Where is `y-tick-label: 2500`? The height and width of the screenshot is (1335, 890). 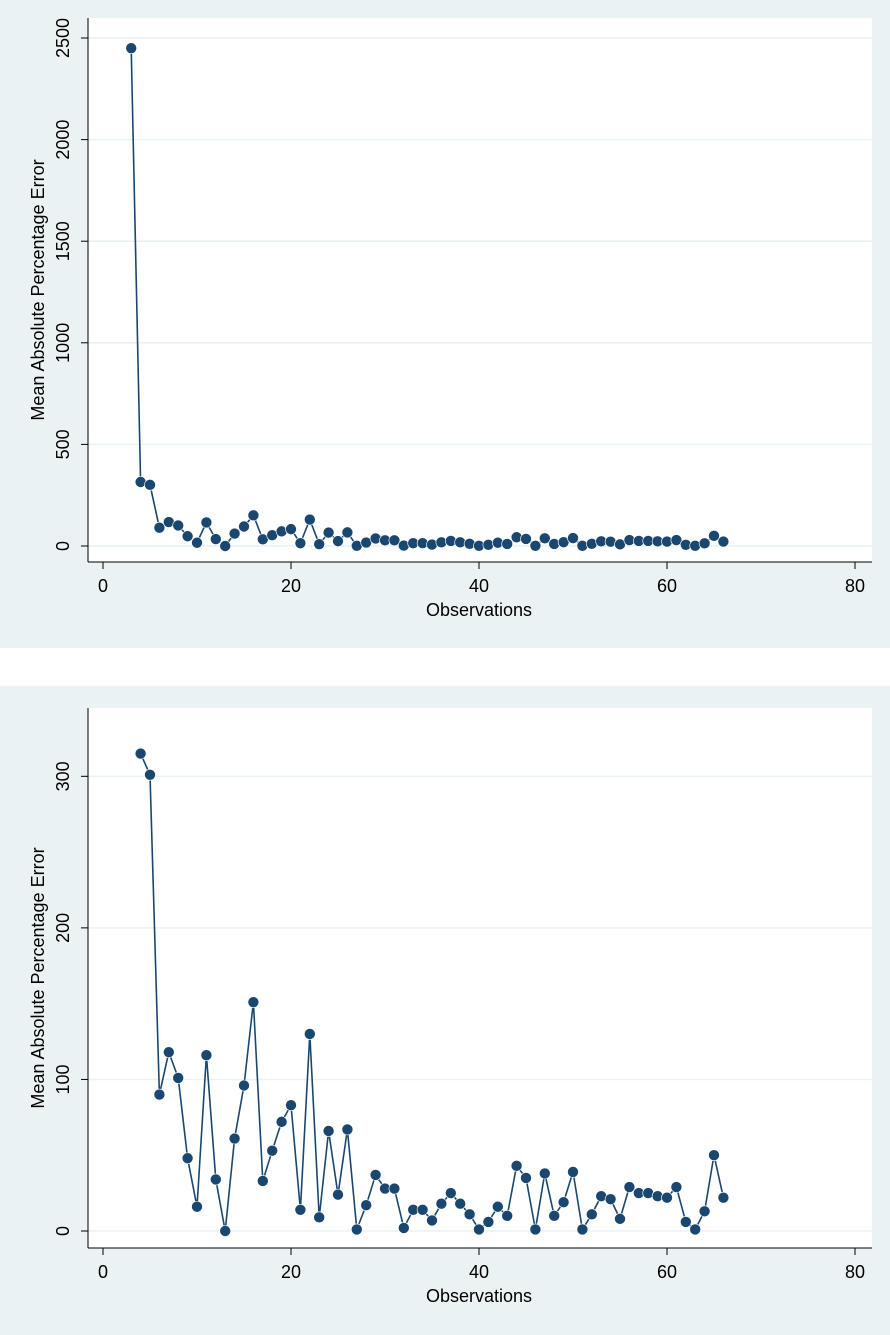 y-tick-label: 2500 is located at coordinates (63, 38).